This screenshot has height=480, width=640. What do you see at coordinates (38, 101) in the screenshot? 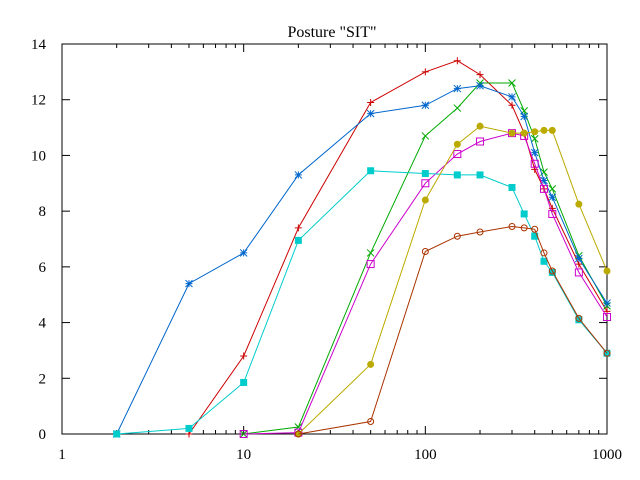
I see `y-tick-label: 12` at bounding box center [38, 101].